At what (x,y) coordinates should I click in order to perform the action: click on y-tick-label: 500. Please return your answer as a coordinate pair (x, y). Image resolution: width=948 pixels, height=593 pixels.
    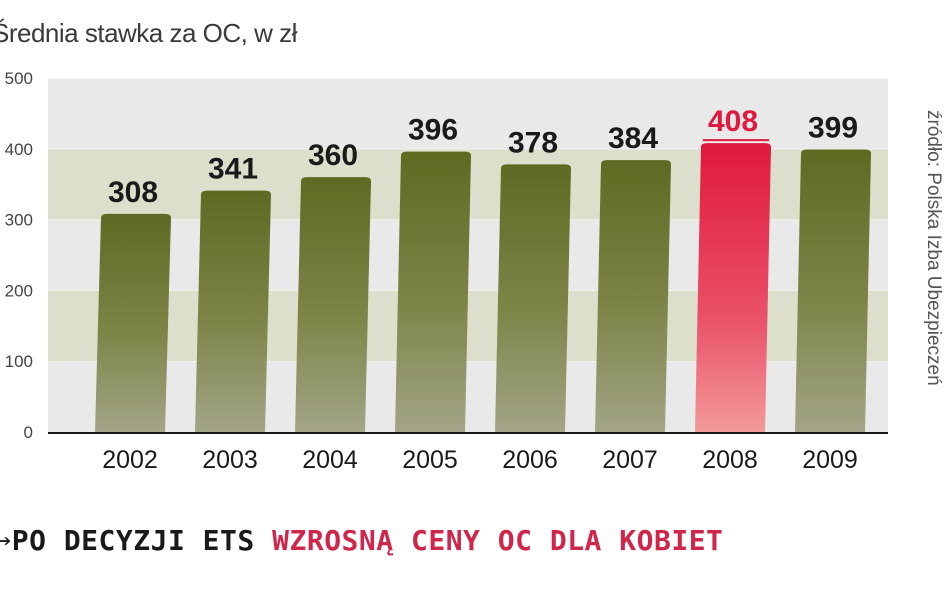
    Looking at the image, I should click on (19, 78).